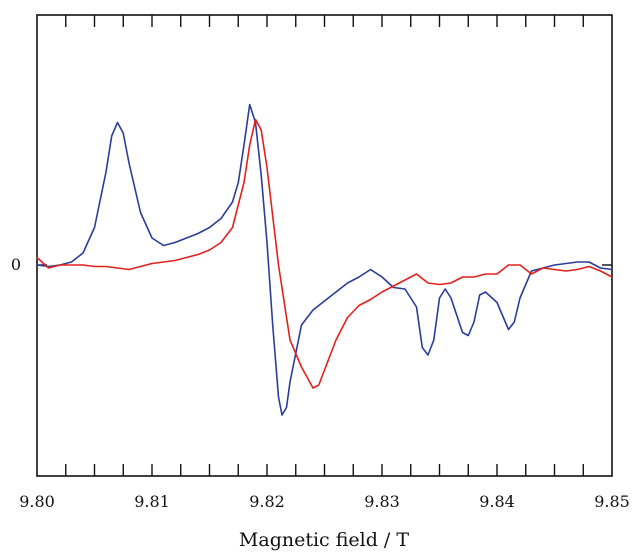 This screenshot has width=633, height=558. What do you see at coordinates (267, 501) in the screenshot?
I see `x-tick-label: 9.82` at bounding box center [267, 501].